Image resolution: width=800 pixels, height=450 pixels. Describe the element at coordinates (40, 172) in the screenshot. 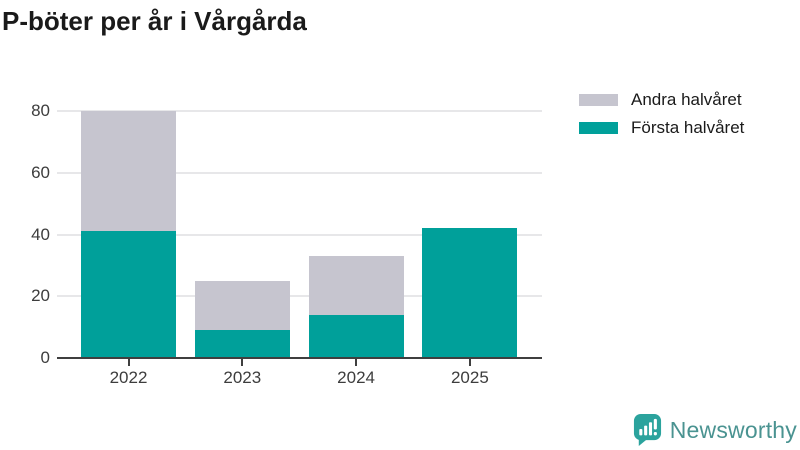

I see `y-axis-label: 60` at that location.